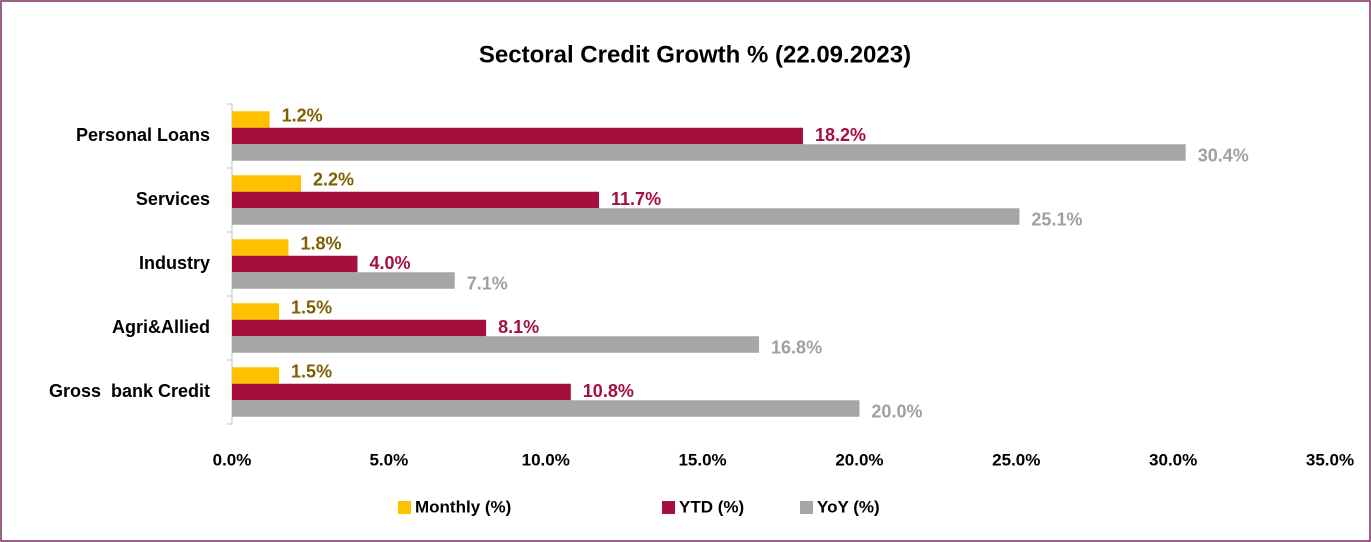  I want to click on x-tick-label: 35.0%, so click(1330, 459).